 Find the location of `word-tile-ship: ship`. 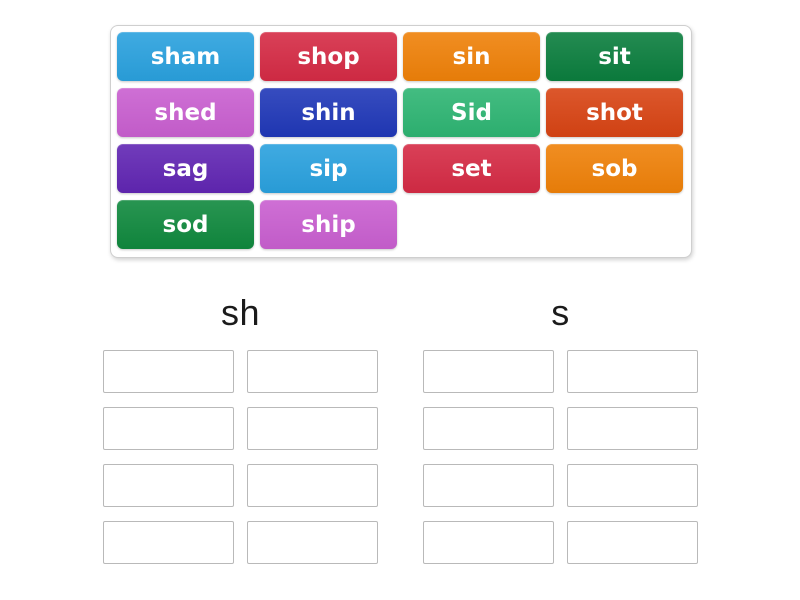

word-tile-ship: ship is located at coordinates (328, 224).